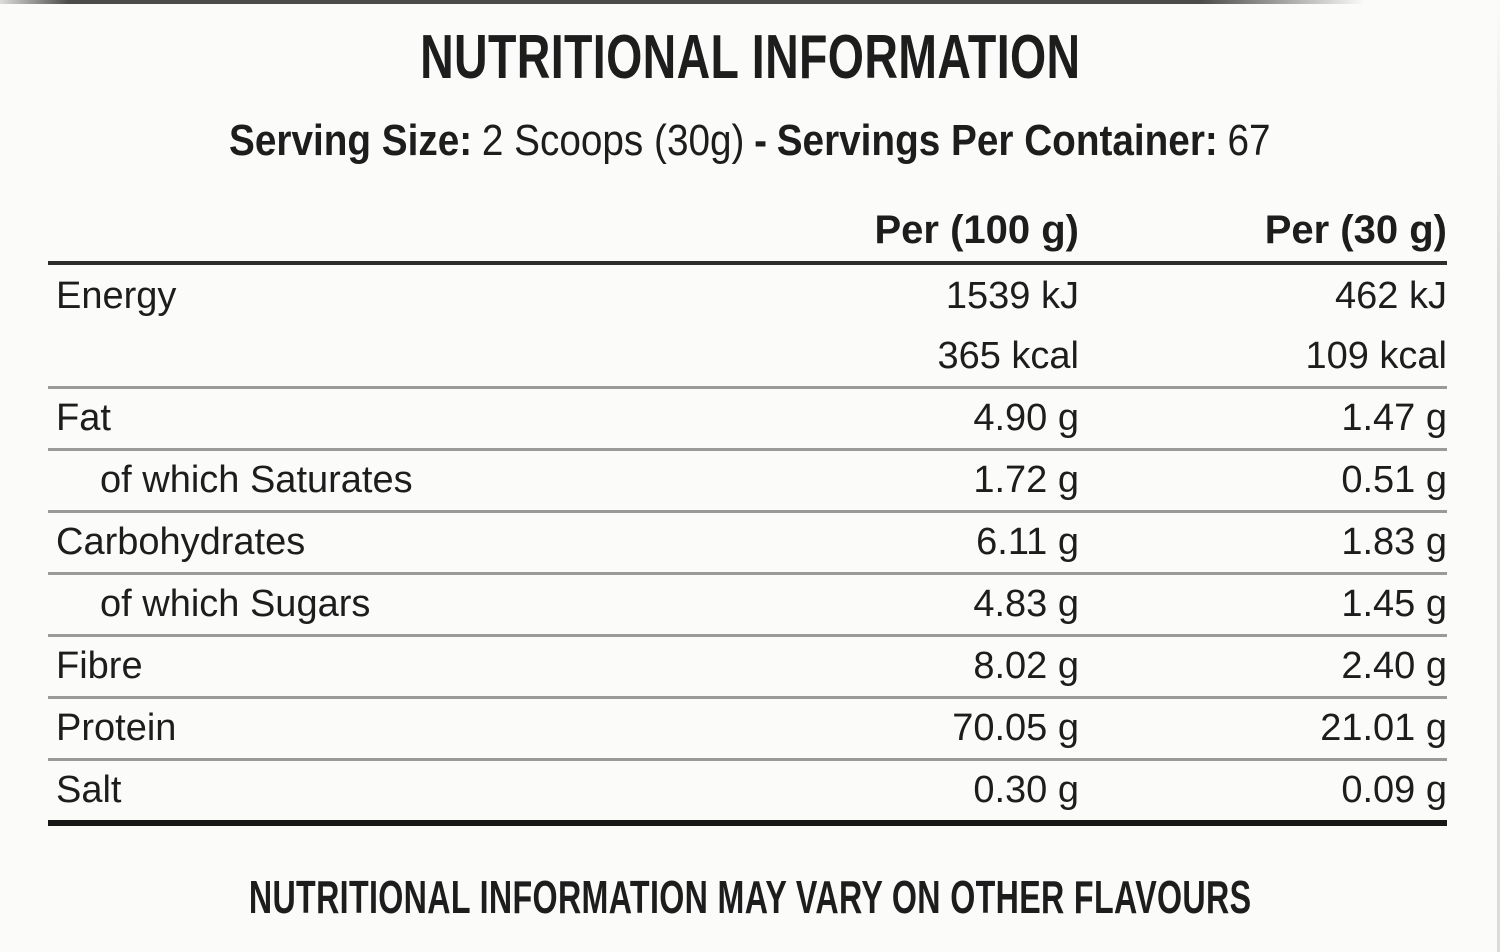 The height and width of the screenshot is (952, 1500). What do you see at coordinates (747, 668) in the screenshot?
I see `table-row: Fibre 8.02 g 2.40 g` at bounding box center [747, 668].